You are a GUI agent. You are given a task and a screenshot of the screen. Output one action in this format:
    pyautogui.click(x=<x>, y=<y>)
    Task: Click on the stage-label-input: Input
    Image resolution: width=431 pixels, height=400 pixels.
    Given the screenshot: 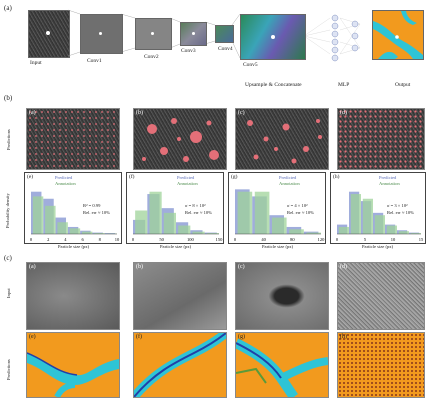 What is the action you would take?
    pyautogui.click(x=36, y=63)
    